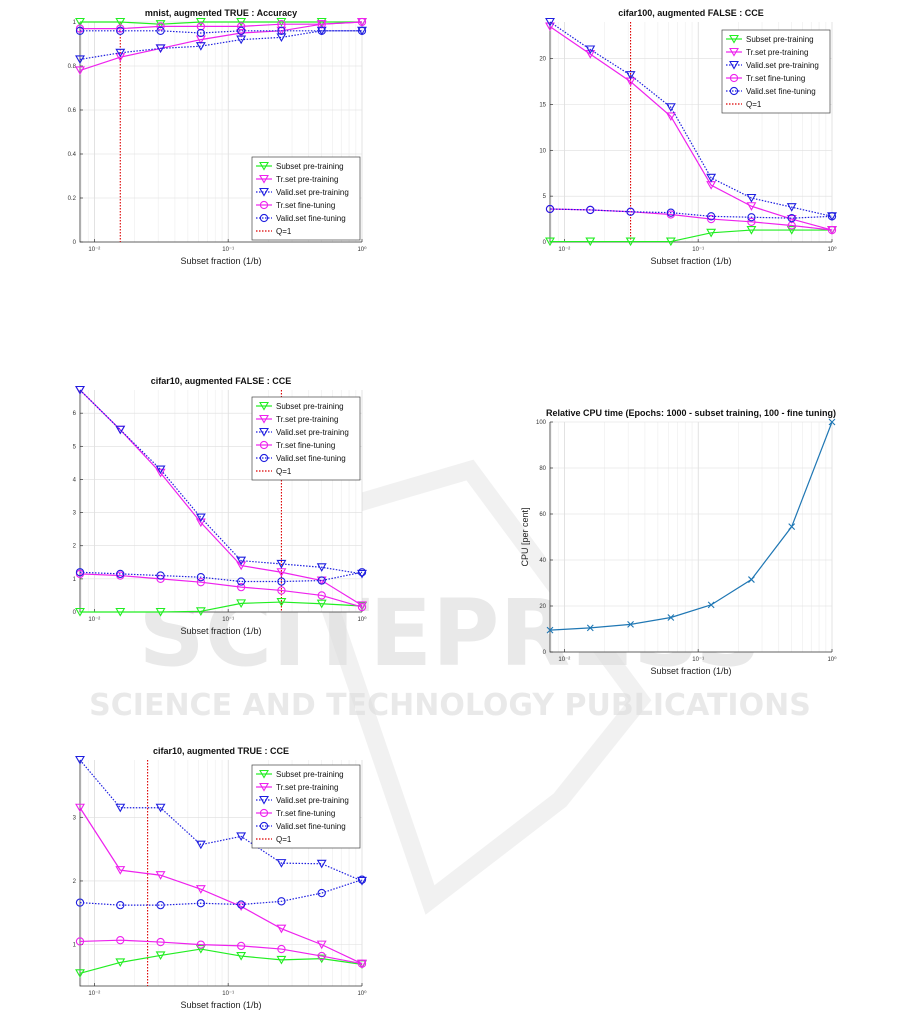 The height and width of the screenshot is (1011, 901). What do you see at coordinates (691, 537) in the screenshot?
I see `grid` at bounding box center [691, 537].